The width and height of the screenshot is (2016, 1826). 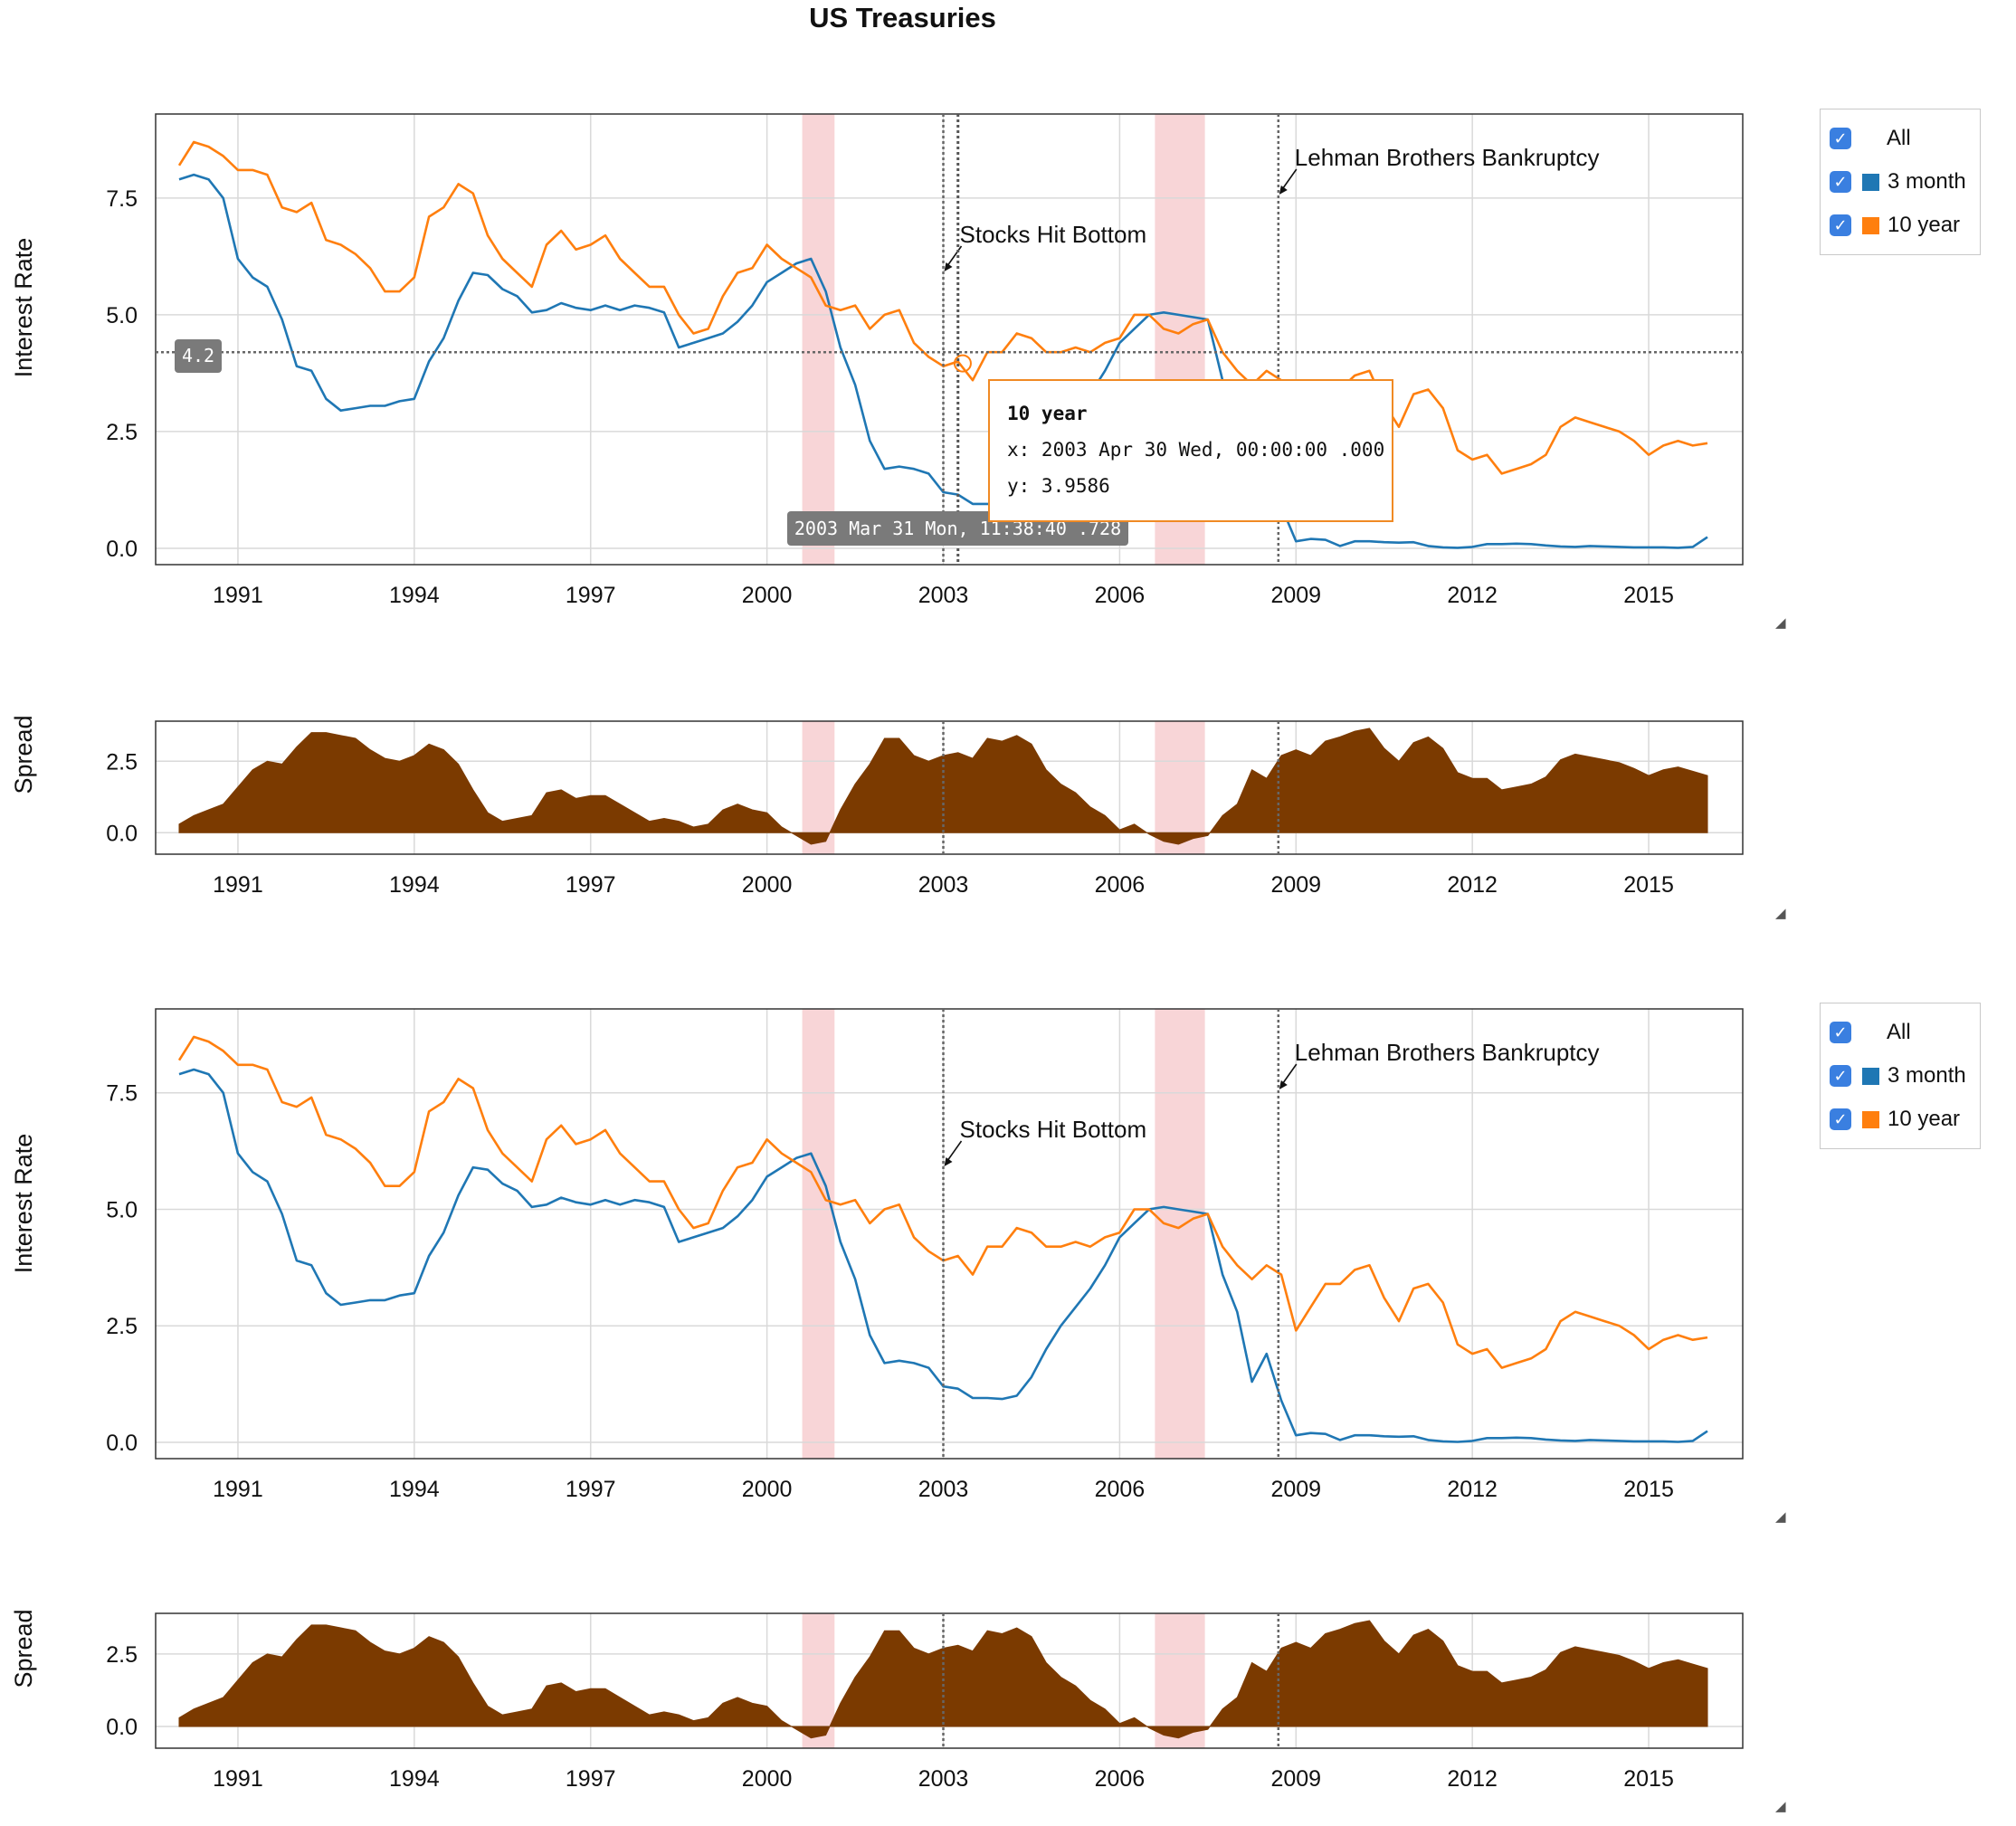 I want to click on crosshair-y-label: 4.2, so click(x=199, y=356).